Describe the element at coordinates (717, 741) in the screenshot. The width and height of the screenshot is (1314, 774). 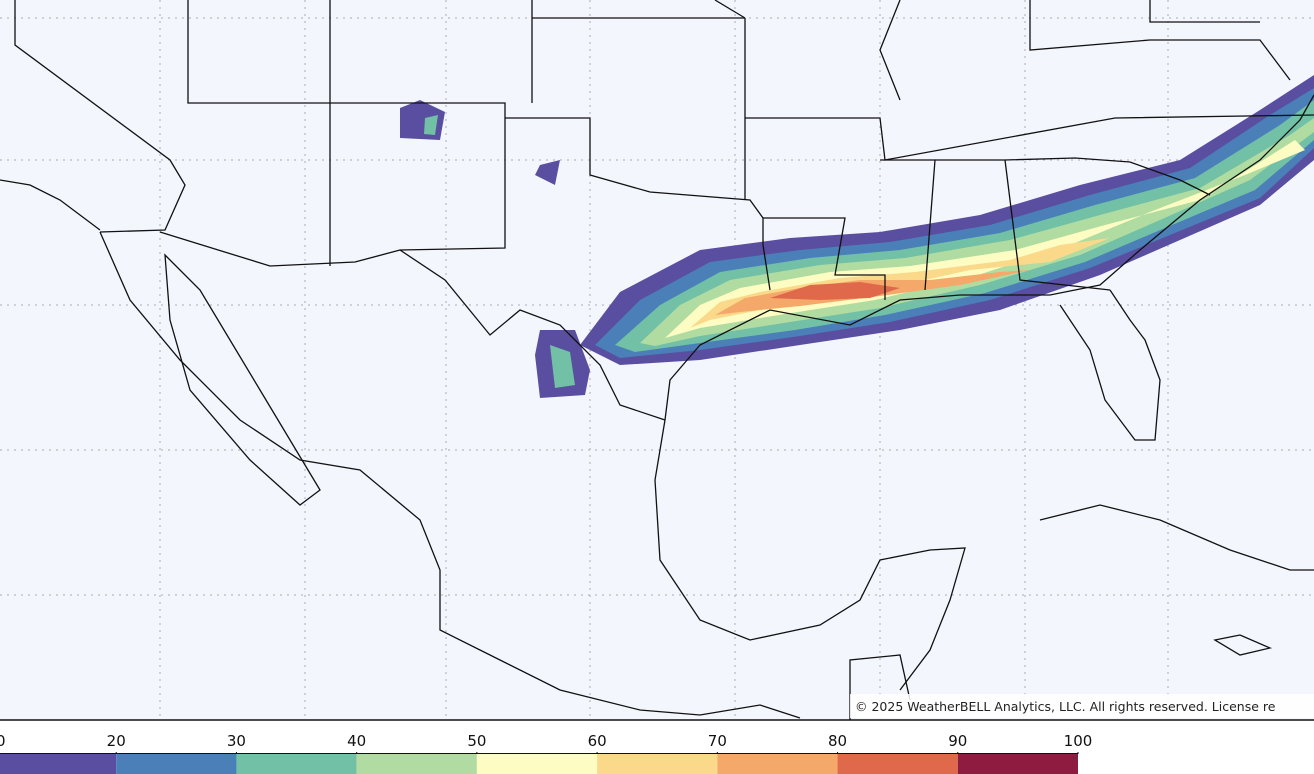
I see `colorbar-tick-label: 70` at that location.